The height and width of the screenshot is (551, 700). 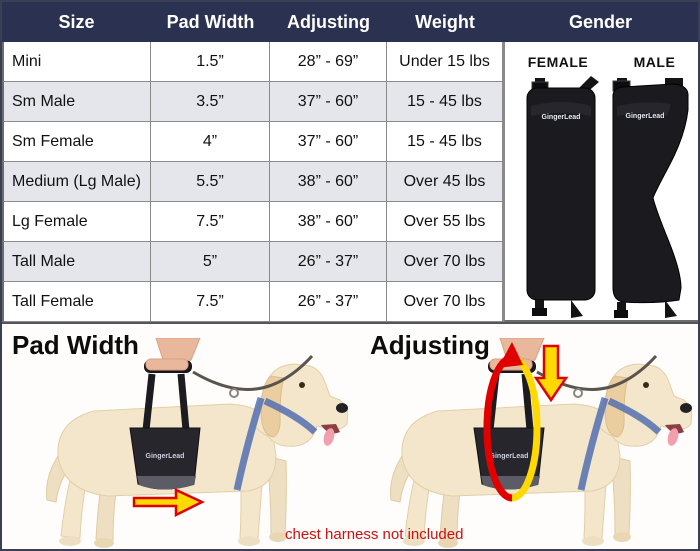 What do you see at coordinates (76, 22) in the screenshot?
I see `column-header-size: Size` at bounding box center [76, 22].